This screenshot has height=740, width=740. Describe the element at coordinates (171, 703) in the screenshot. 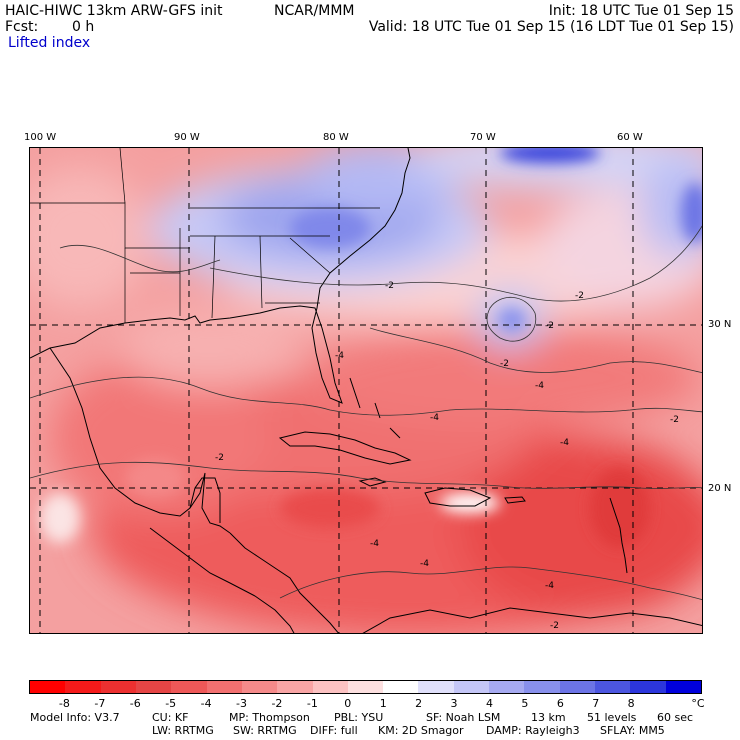

I see `colorbar-tick-label: -5` at that location.